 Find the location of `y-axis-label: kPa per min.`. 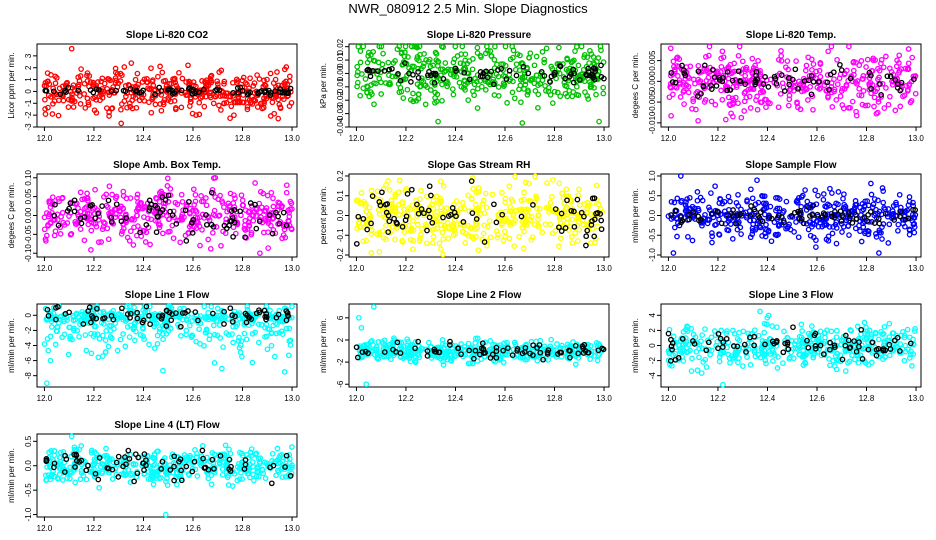

y-axis-label: kPa per min. is located at coordinates (323, 85).